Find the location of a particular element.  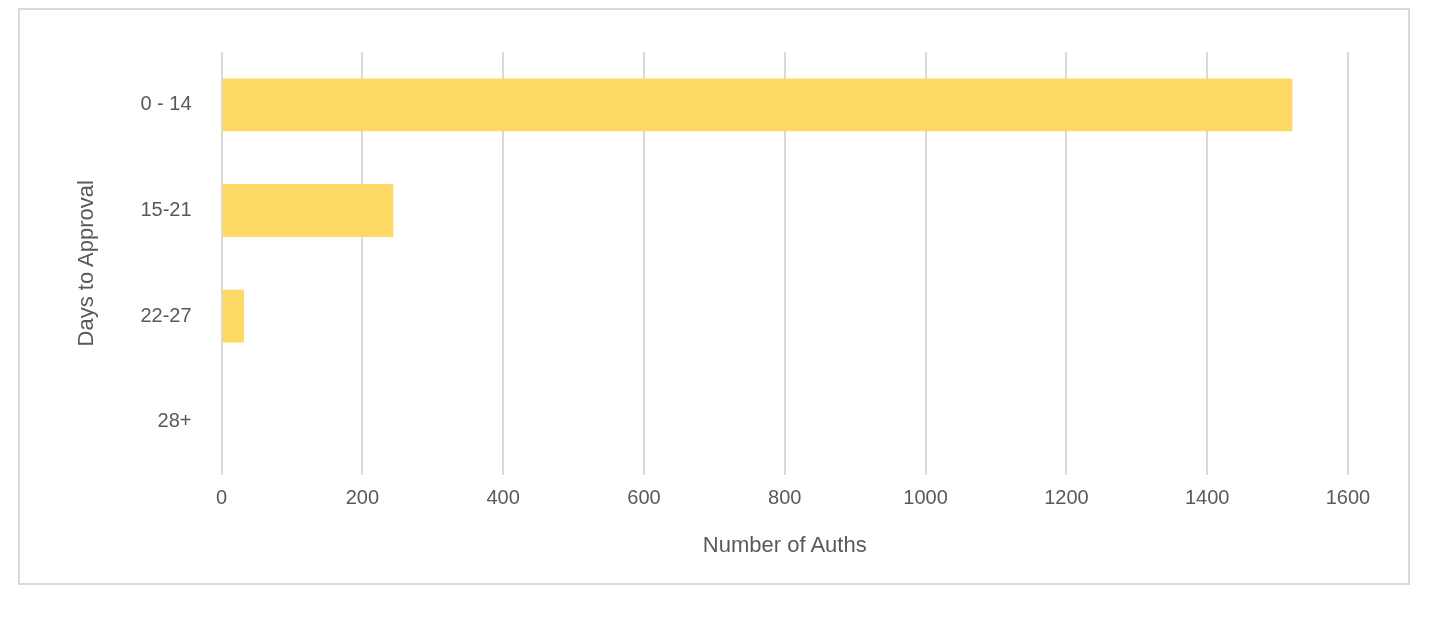

x-tick-label: 800 is located at coordinates (785, 497).